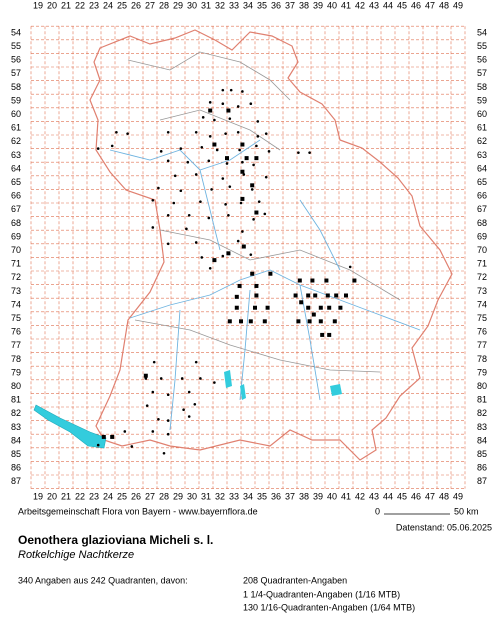 This screenshot has width=500, height=620. What do you see at coordinates (482, 209) in the screenshot?
I see `y-tick-label: 67` at bounding box center [482, 209].